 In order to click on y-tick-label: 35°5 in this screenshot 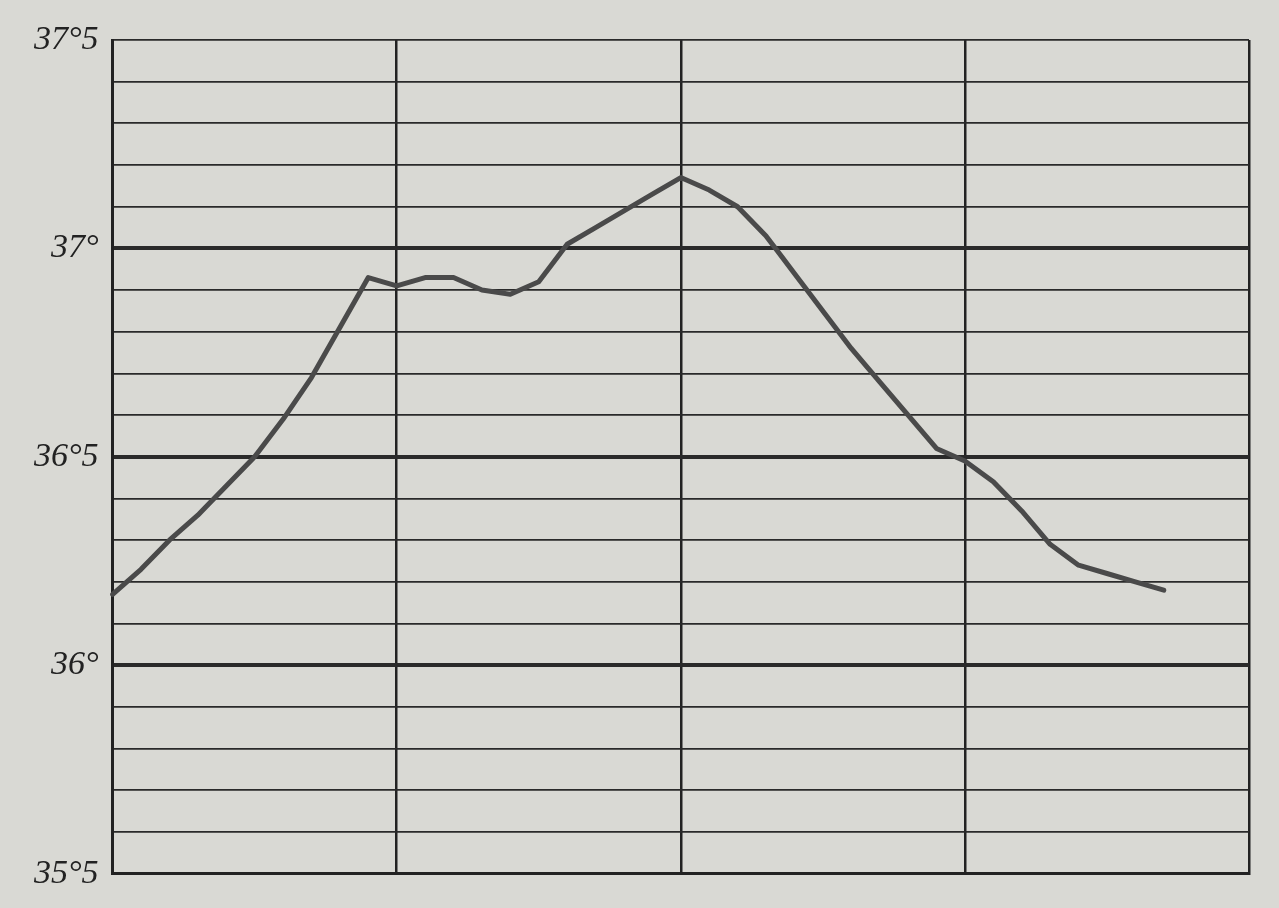, I will do `click(65, 871)`.